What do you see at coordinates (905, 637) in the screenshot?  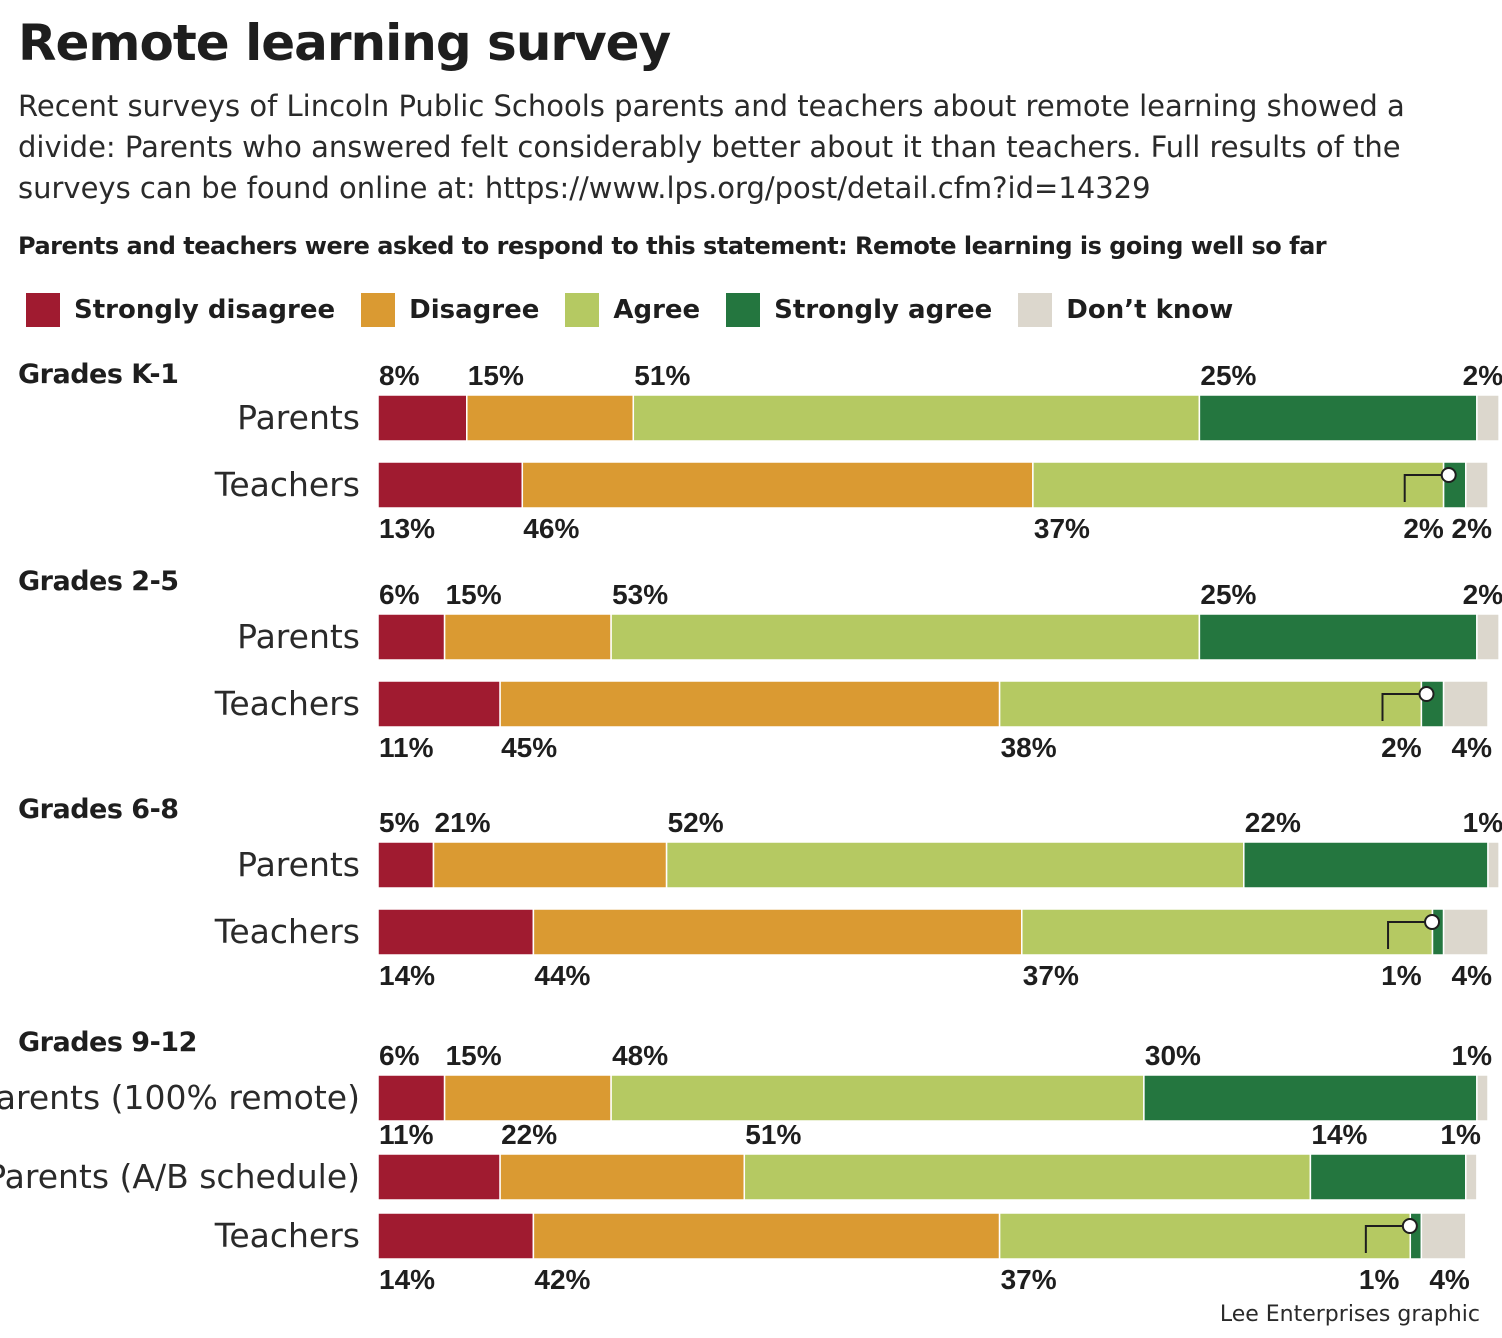 I see `bar-1-0-agree` at bounding box center [905, 637].